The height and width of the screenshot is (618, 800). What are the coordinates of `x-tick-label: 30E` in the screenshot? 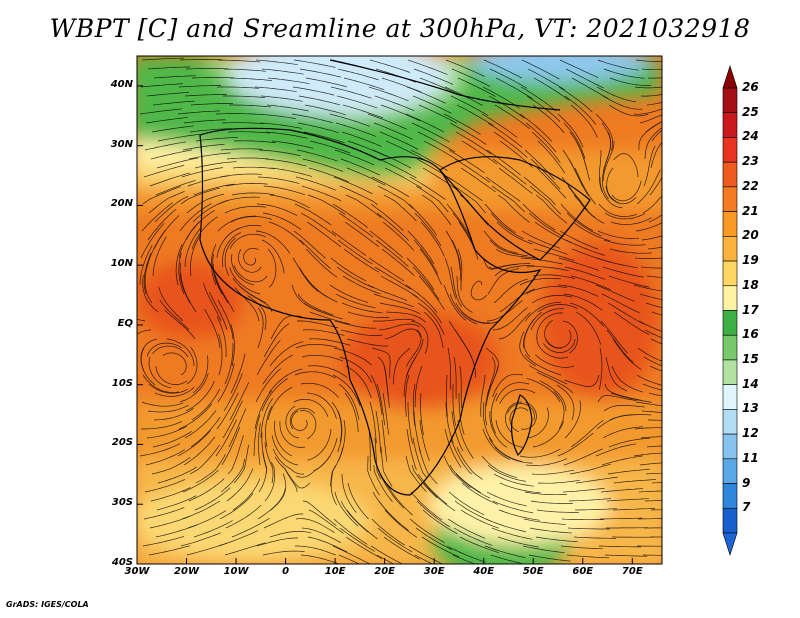 It's located at (434, 571).